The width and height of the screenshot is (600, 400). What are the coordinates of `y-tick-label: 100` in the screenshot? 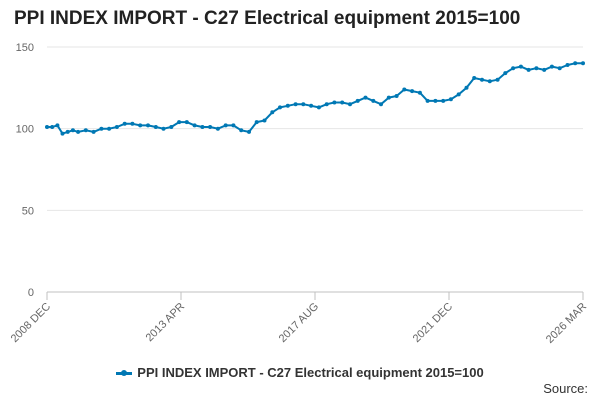 It's located at (25, 130).